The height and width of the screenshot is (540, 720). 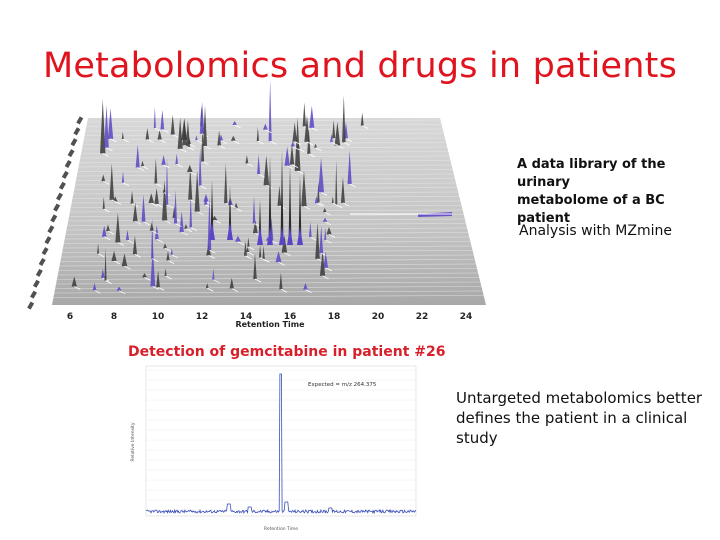 What do you see at coordinates (579, 398) in the screenshot?
I see `caption-untargeted-line-1: Untargeted metabolomics better` at bounding box center [579, 398].